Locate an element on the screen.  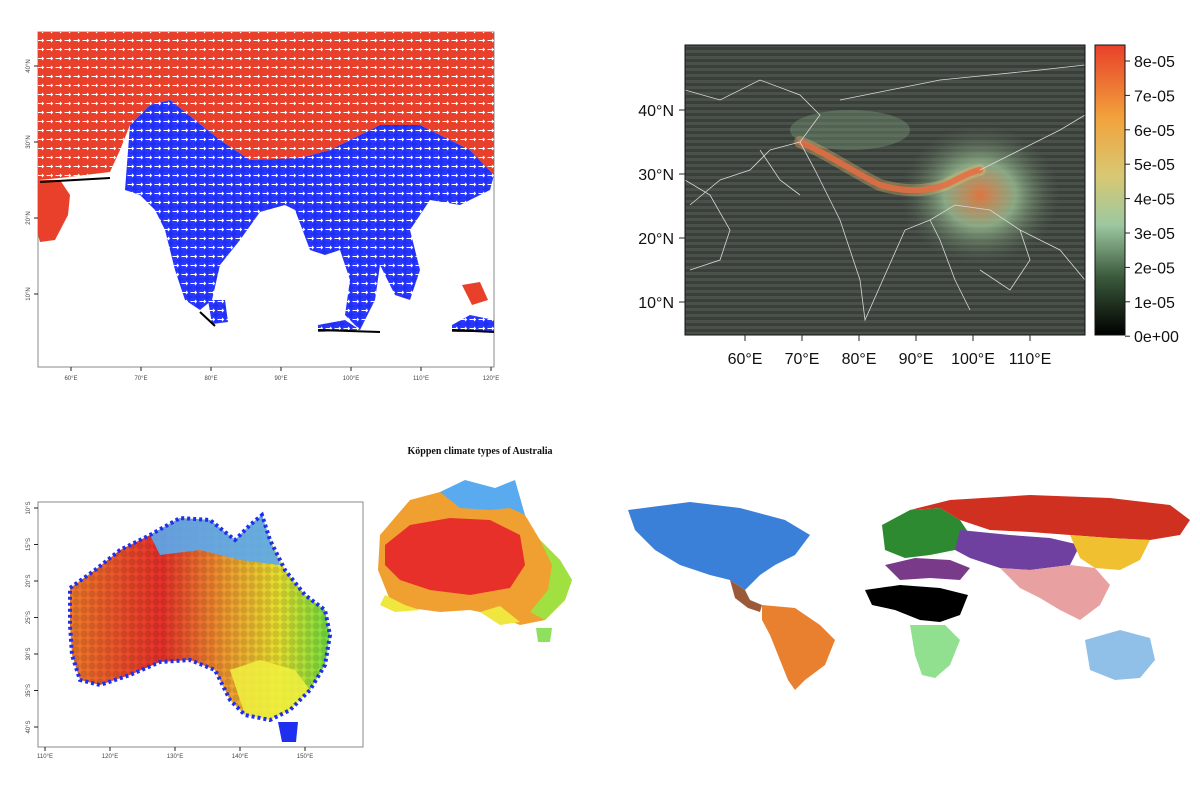
y-axis: 10°S 15°S 20°S 25°S 30°S 35°S 40°S is located at coordinates (32, 617).